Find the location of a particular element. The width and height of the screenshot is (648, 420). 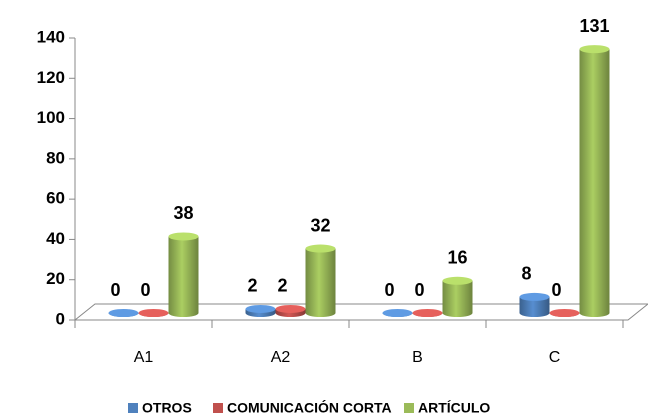

x-tick-label: A1 is located at coordinates (144, 357).